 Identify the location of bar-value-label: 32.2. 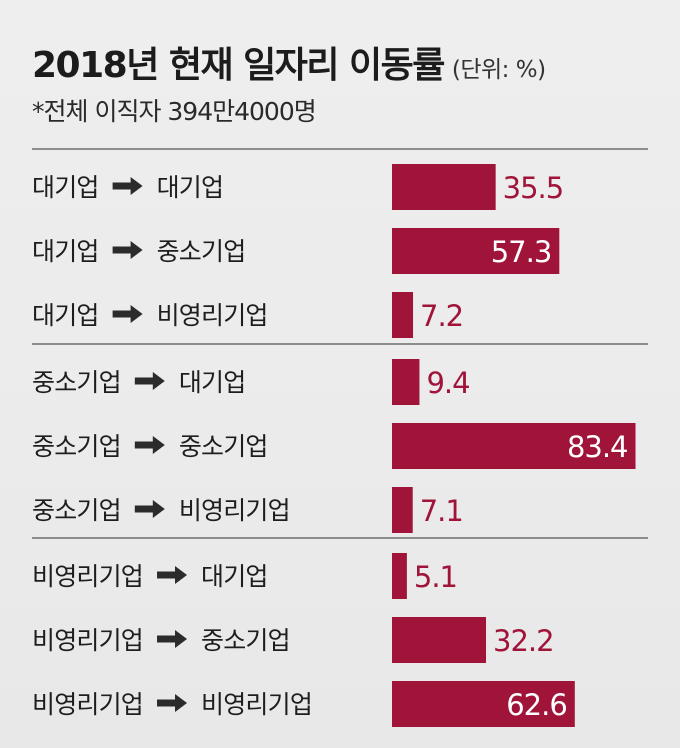
(523, 641).